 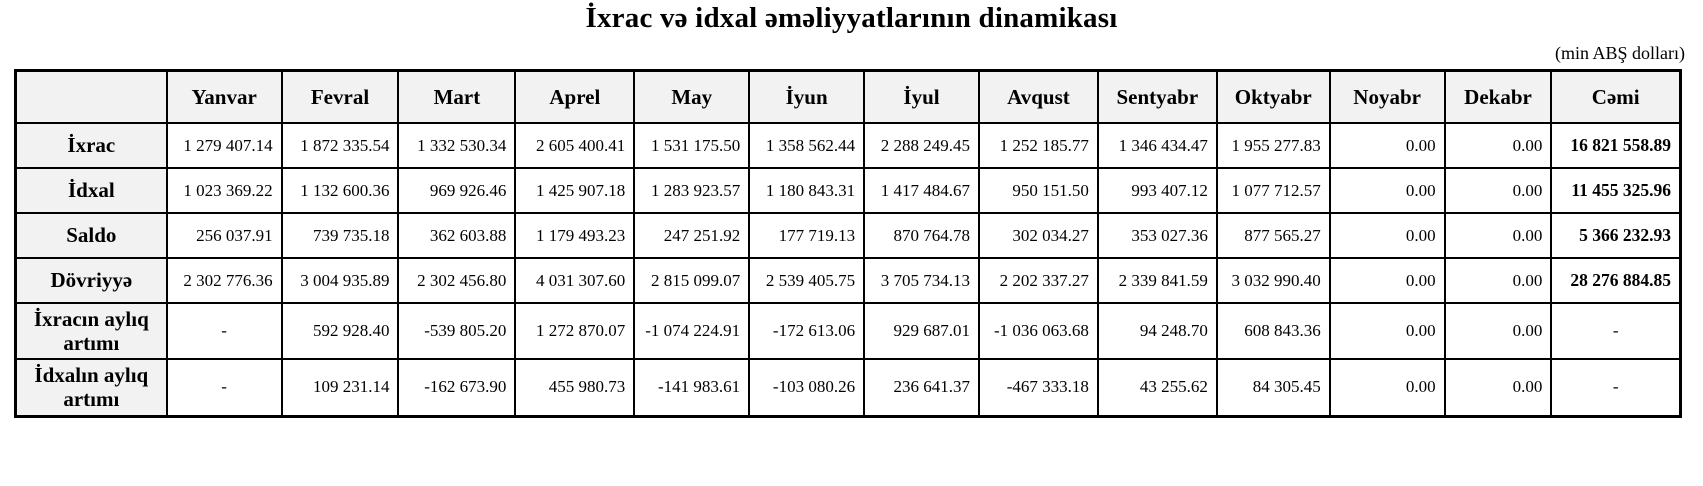 I want to click on table-cell: 2 815 099.07, so click(x=692, y=280).